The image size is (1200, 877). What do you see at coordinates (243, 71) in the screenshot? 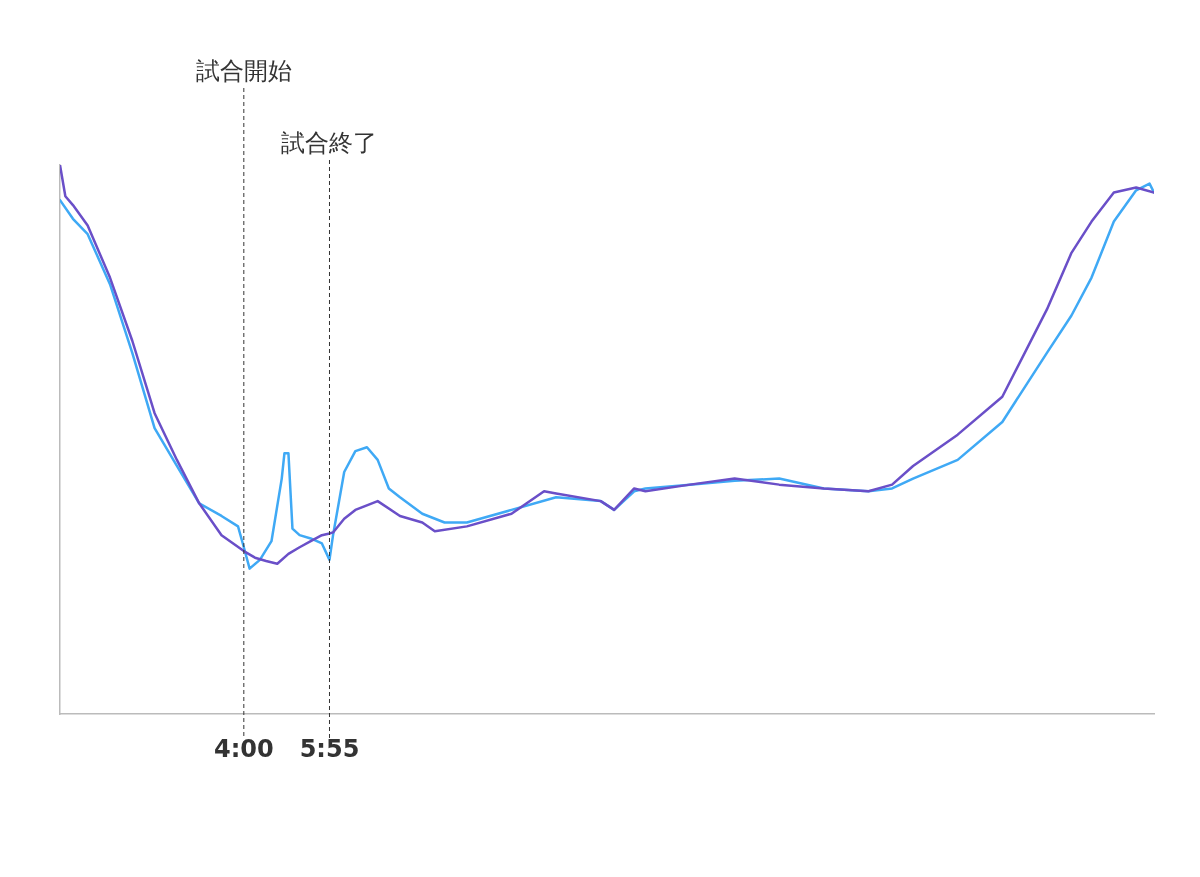
I see `ref-line-label: 試合開始` at bounding box center [243, 71].